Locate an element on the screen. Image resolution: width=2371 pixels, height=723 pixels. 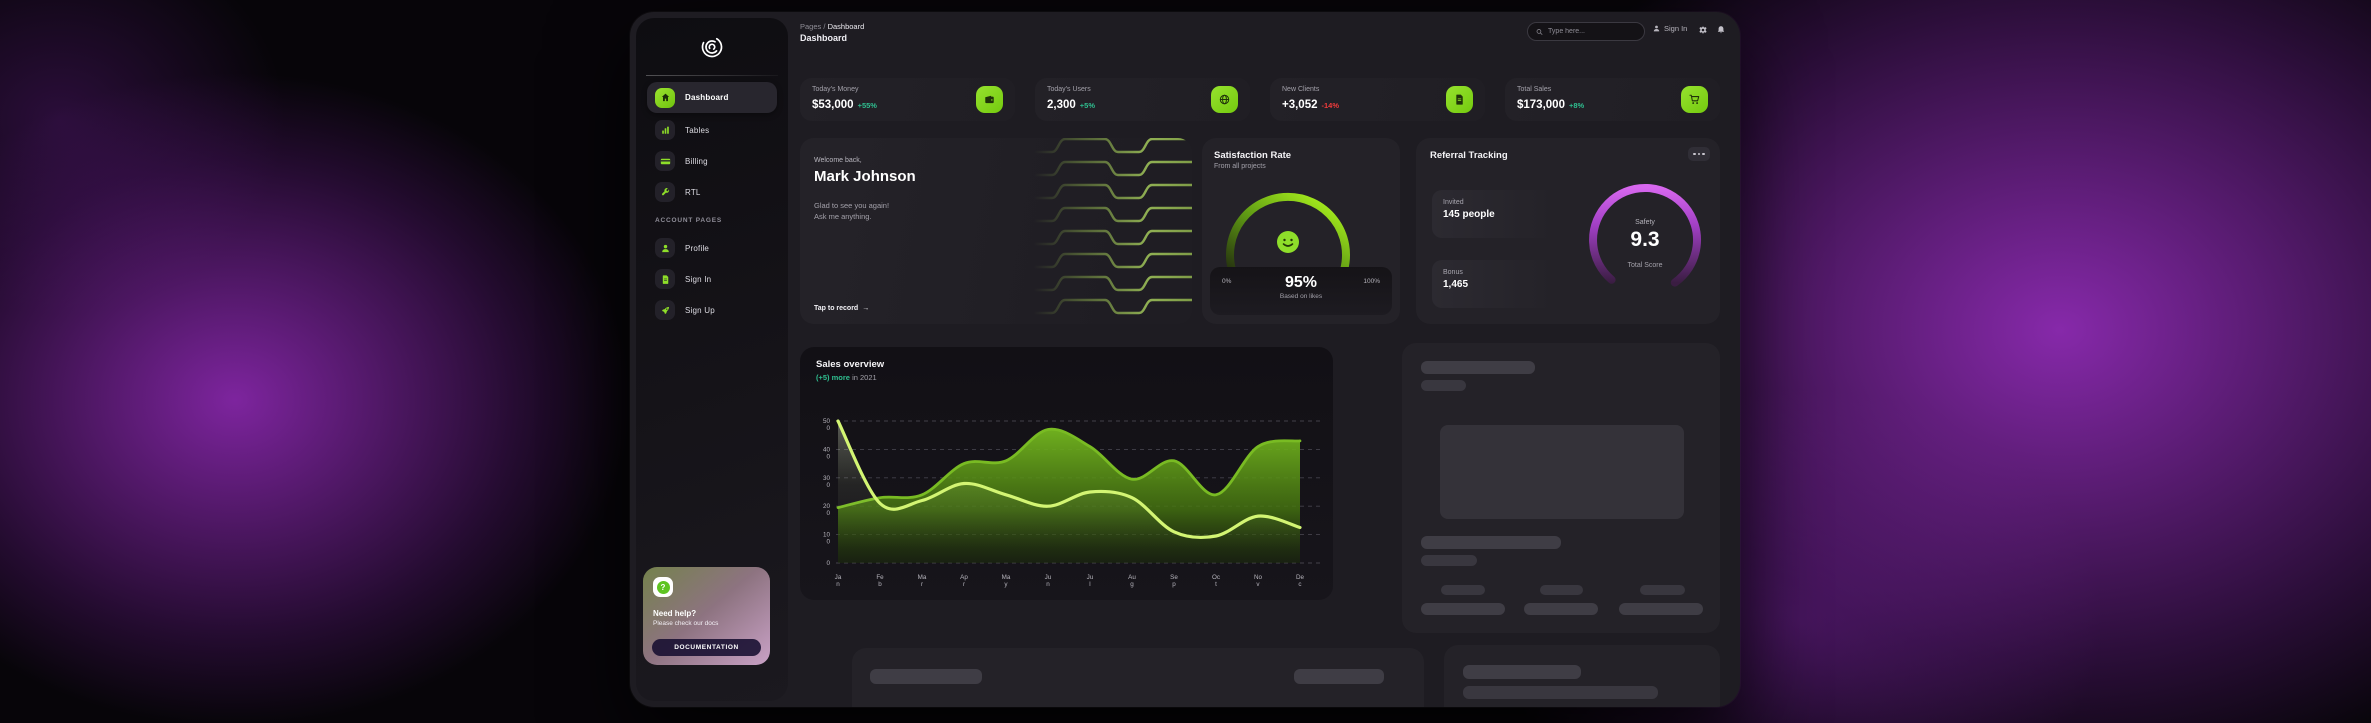
search-input is located at coordinates (1592, 31).